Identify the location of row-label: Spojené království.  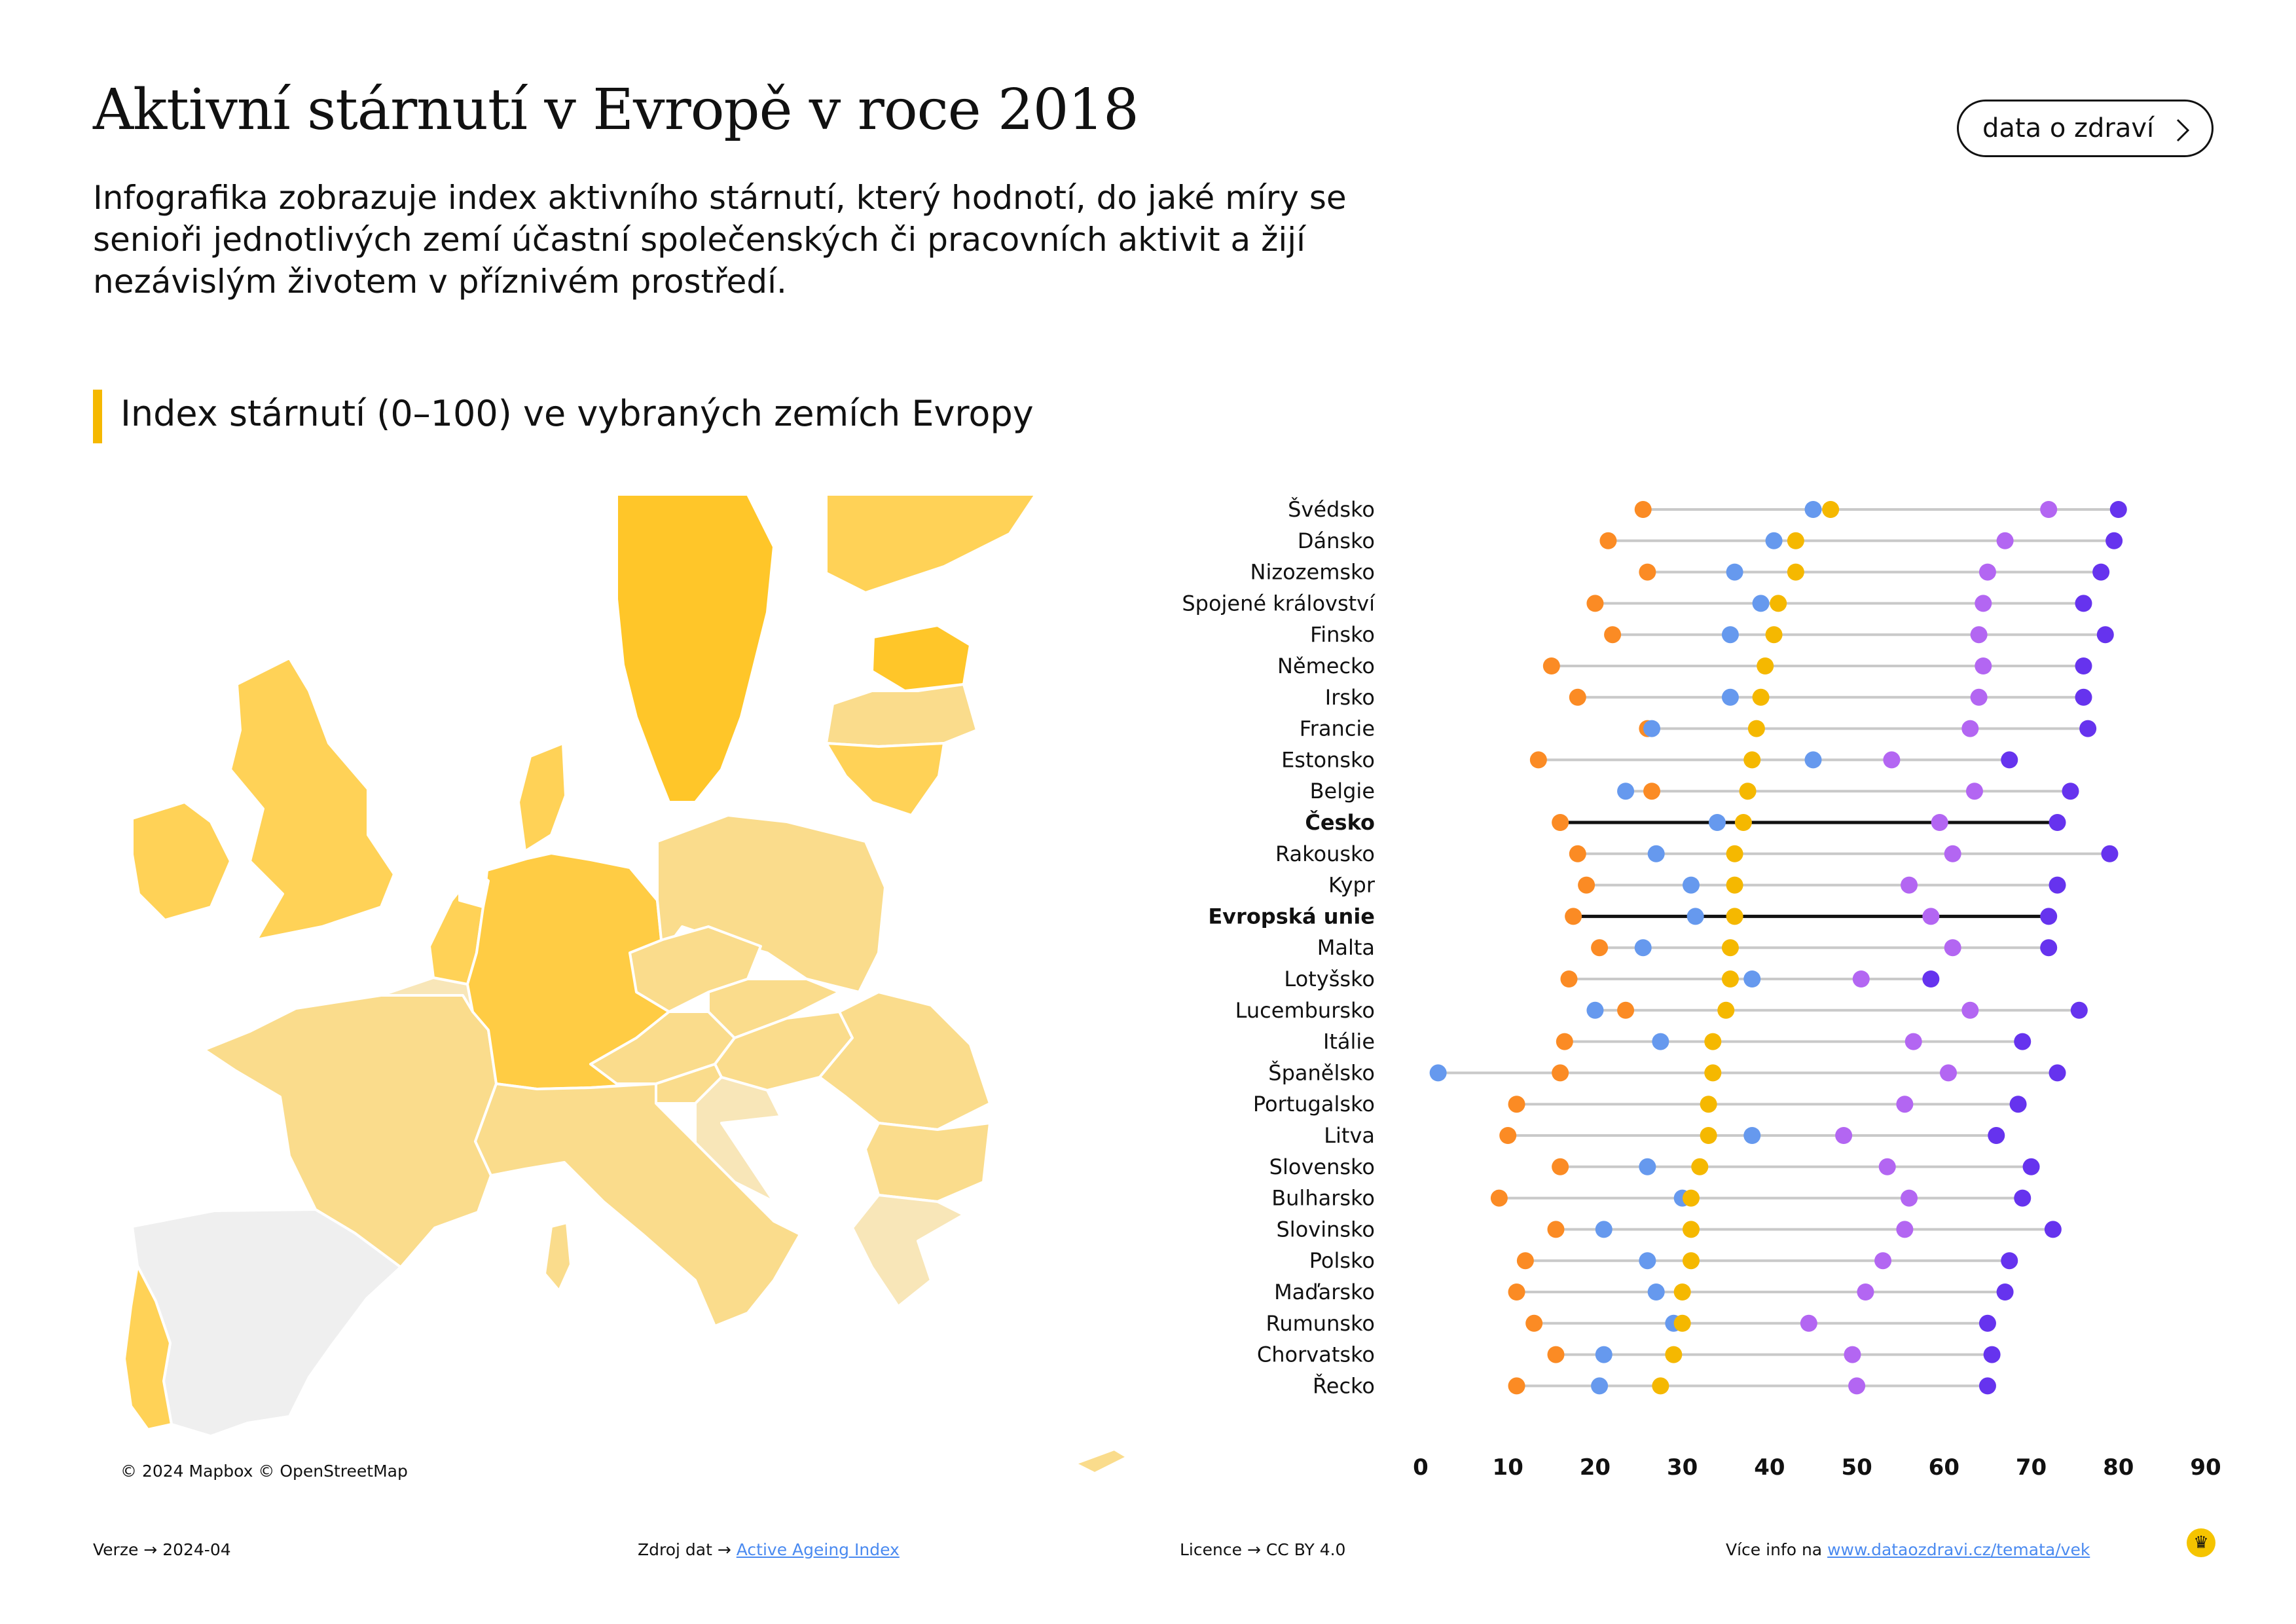
(1279, 603).